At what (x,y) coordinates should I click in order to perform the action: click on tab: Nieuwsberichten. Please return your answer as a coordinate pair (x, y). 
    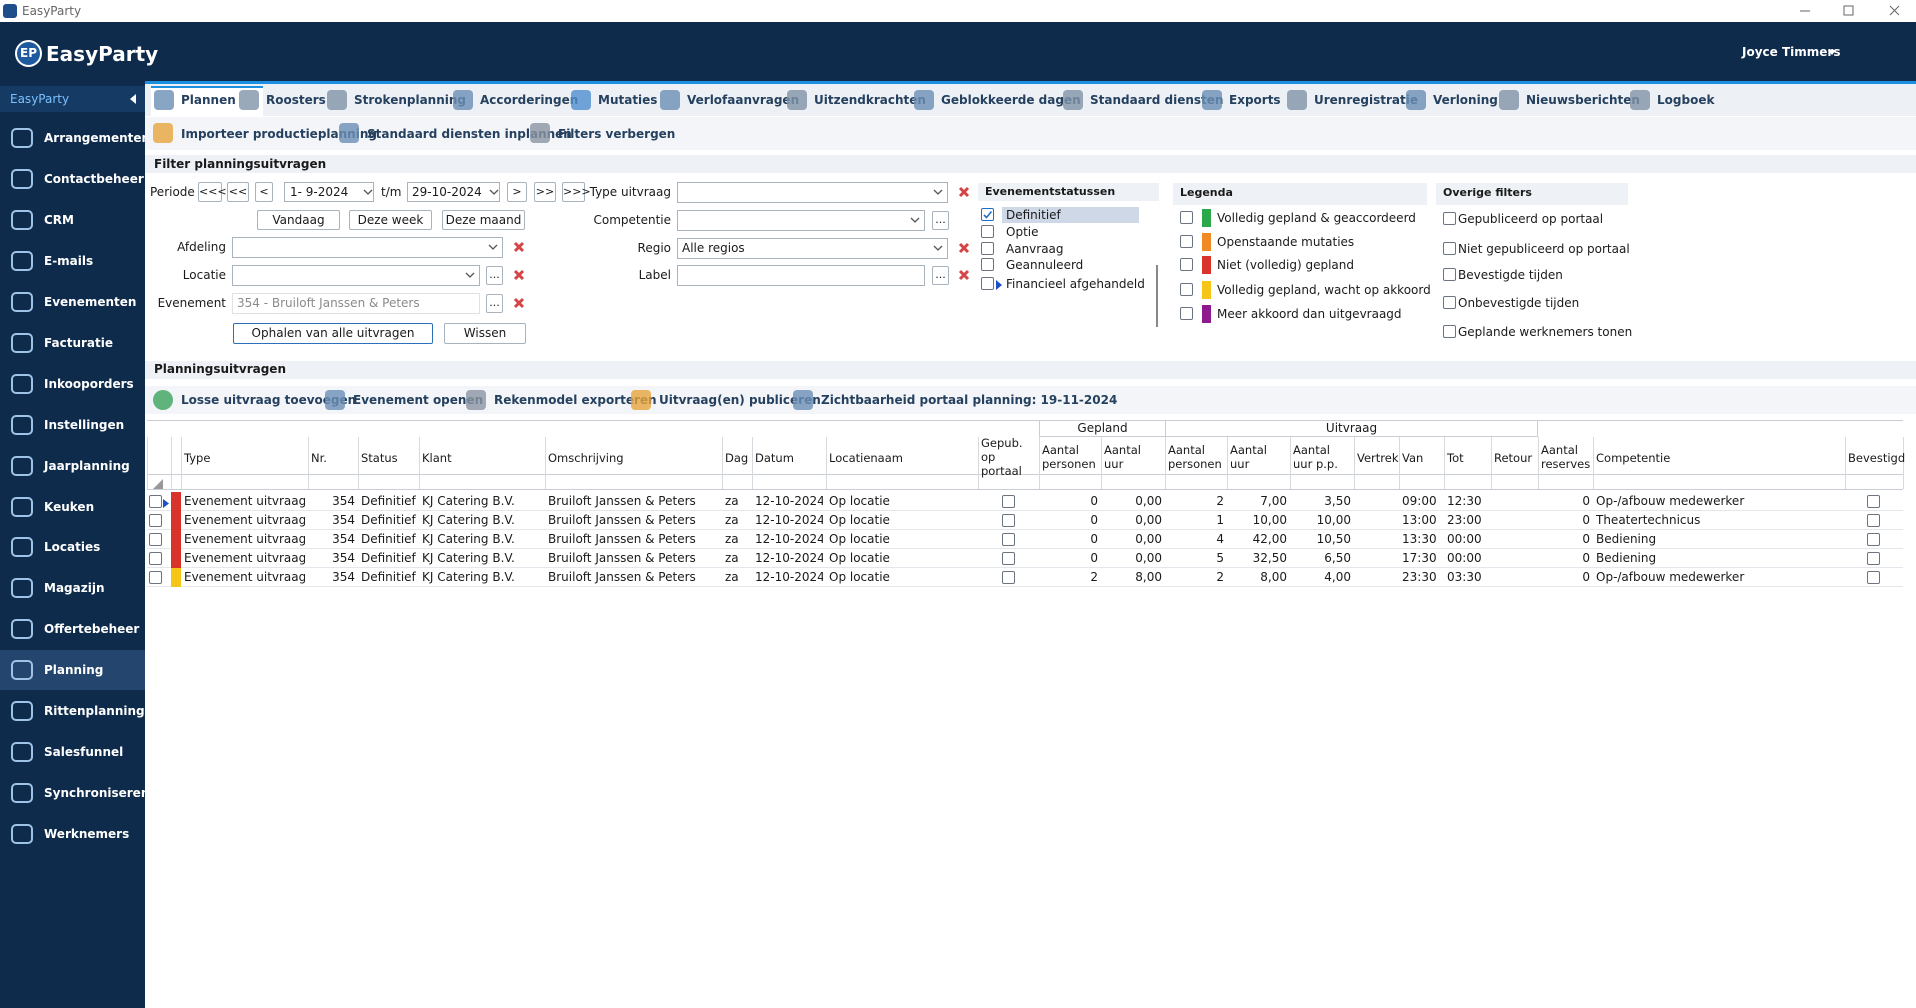
    Looking at the image, I should click on (1583, 100).